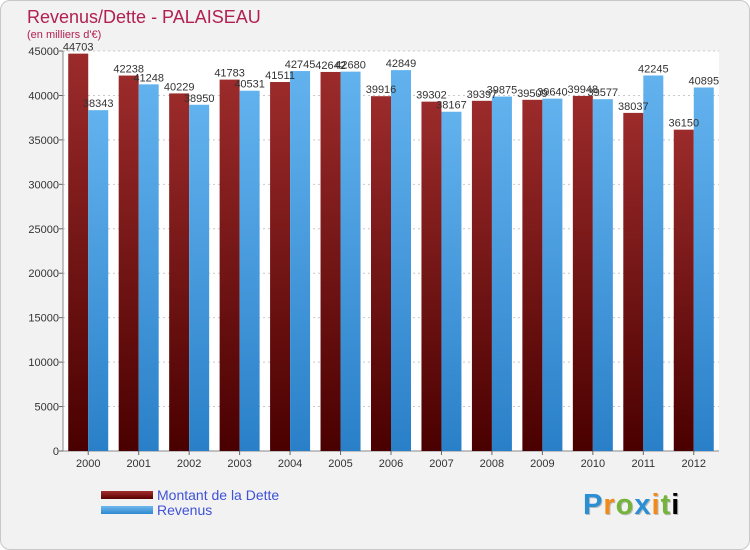 The height and width of the screenshot is (550, 750). I want to click on y-tick-label: 20000, so click(43, 274).